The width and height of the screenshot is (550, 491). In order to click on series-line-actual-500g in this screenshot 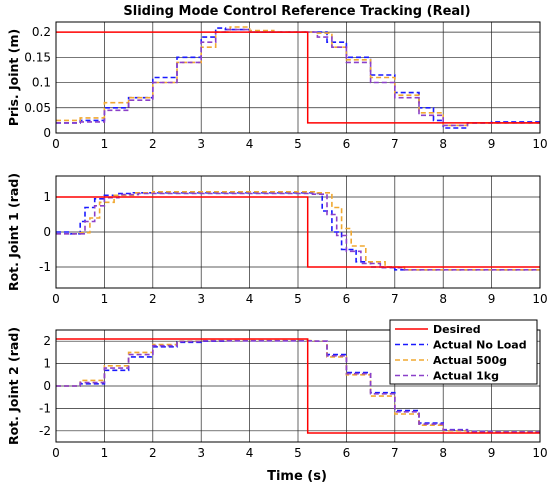, I will do `click(298, 231)`.